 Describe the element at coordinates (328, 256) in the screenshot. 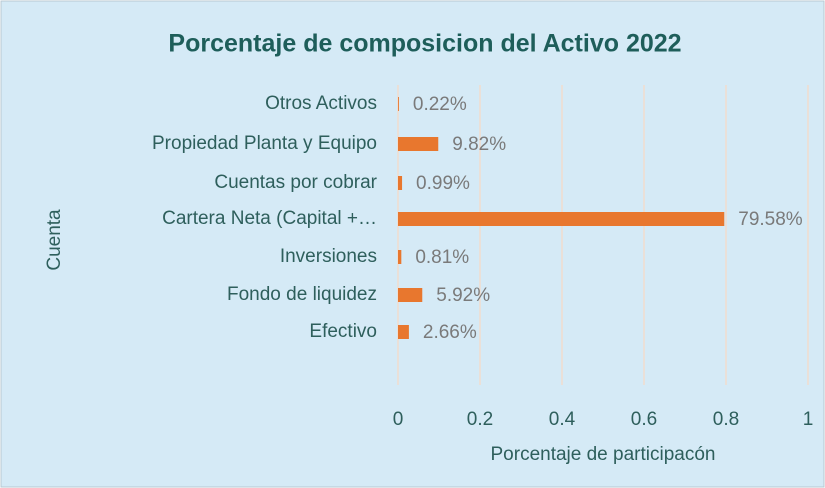

I see `y-tick-label: Inversiones` at that location.